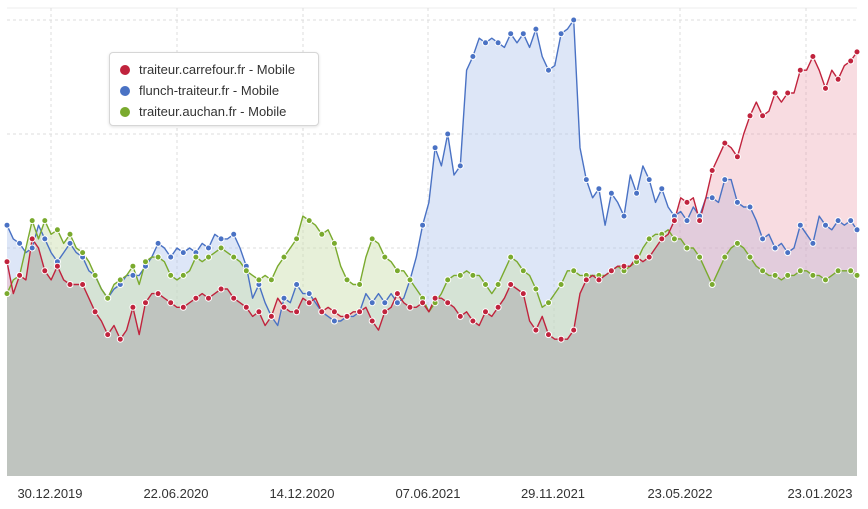 The image size is (868, 509). Describe the element at coordinates (175, 493) in the screenshot. I see `x-tick-label-1: 22.06.2020` at that location.